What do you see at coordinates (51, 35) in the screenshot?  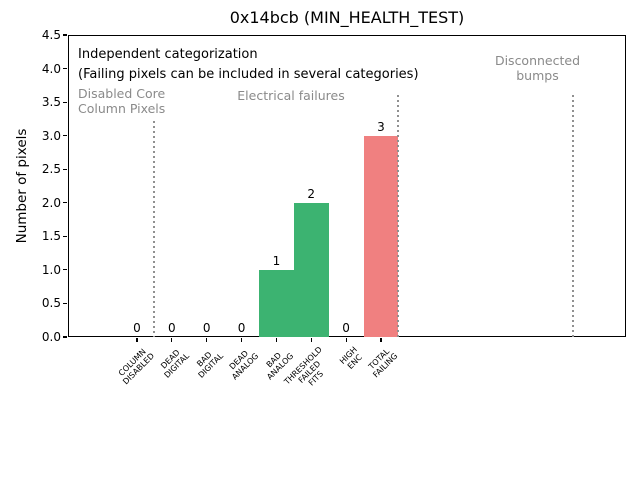 I see `y-tick-label: 4.5` at bounding box center [51, 35].